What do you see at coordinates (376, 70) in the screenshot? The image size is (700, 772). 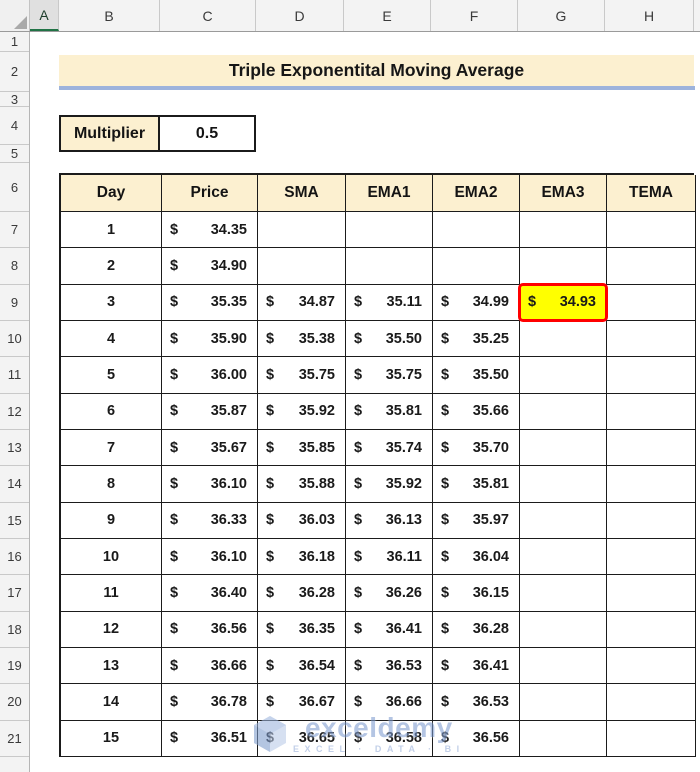 I see `title-banner-cell: Triple Exponentital Moving Average` at bounding box center [376, 70].